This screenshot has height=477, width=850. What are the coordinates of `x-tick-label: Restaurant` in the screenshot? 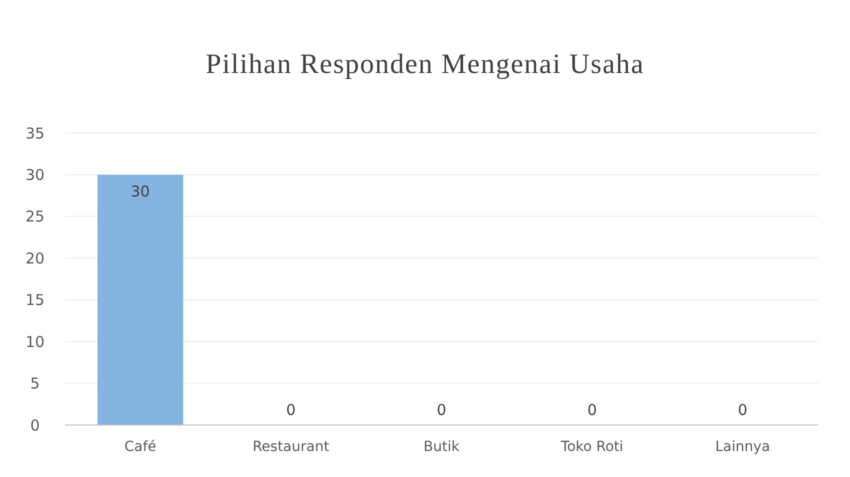 It's located at (291, 447).